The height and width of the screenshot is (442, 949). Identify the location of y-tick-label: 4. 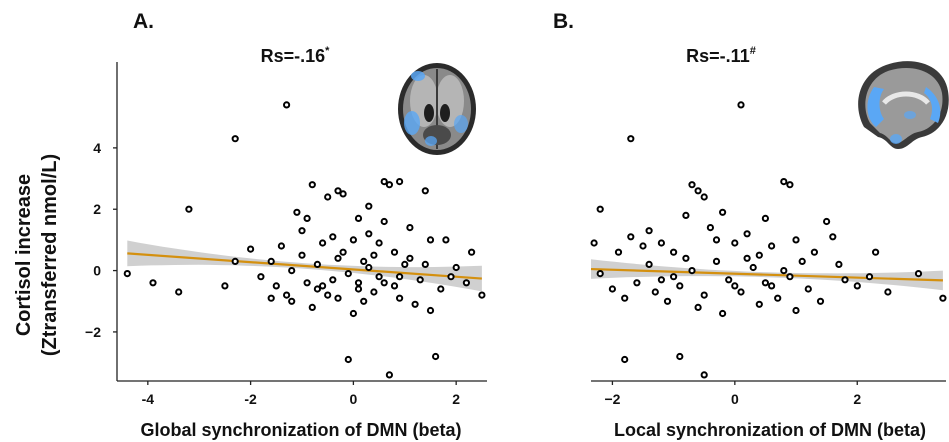
(97, 148).